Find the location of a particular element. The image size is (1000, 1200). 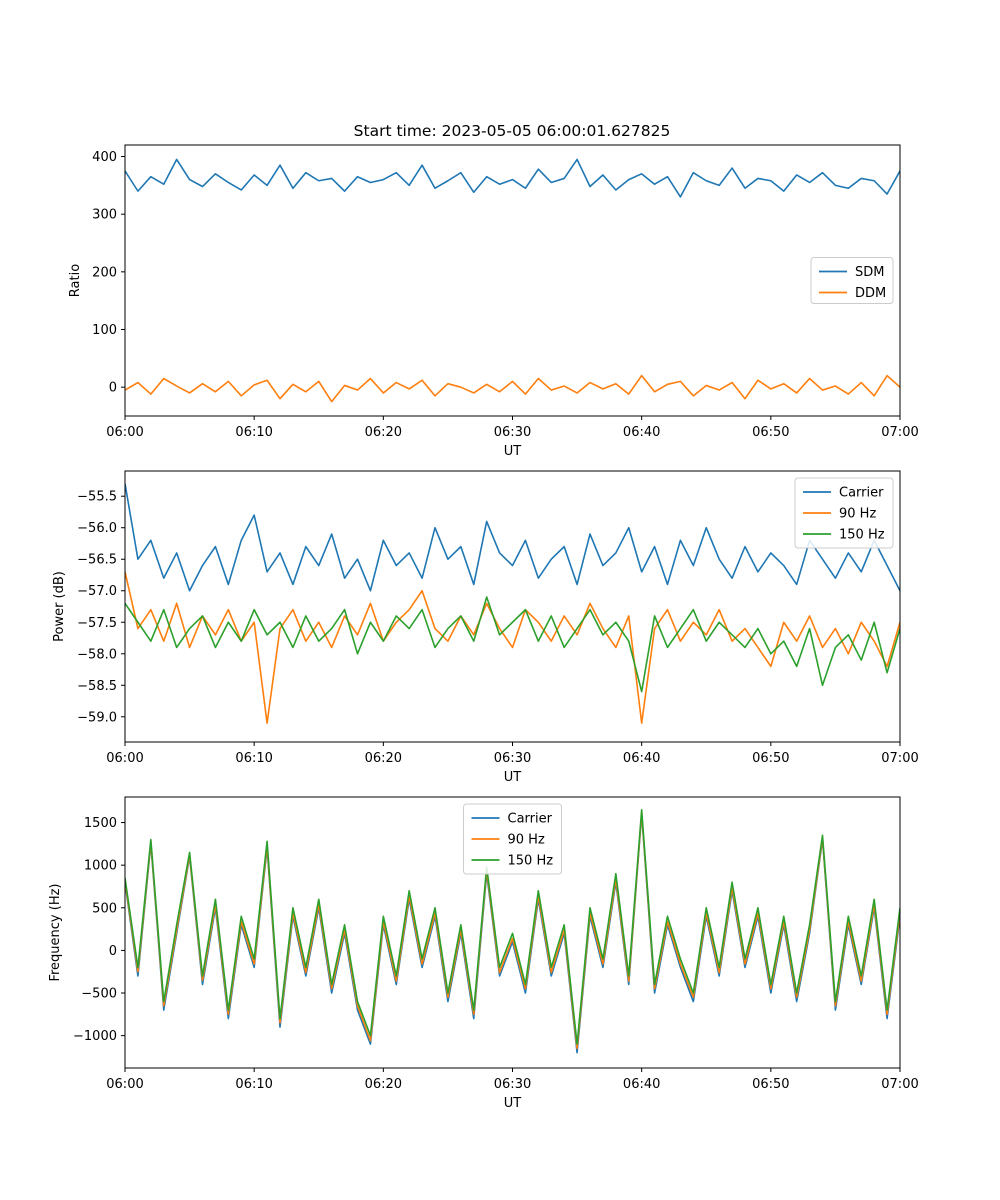

y-tick-label: −57.0 is located at coordinates (97, 591).